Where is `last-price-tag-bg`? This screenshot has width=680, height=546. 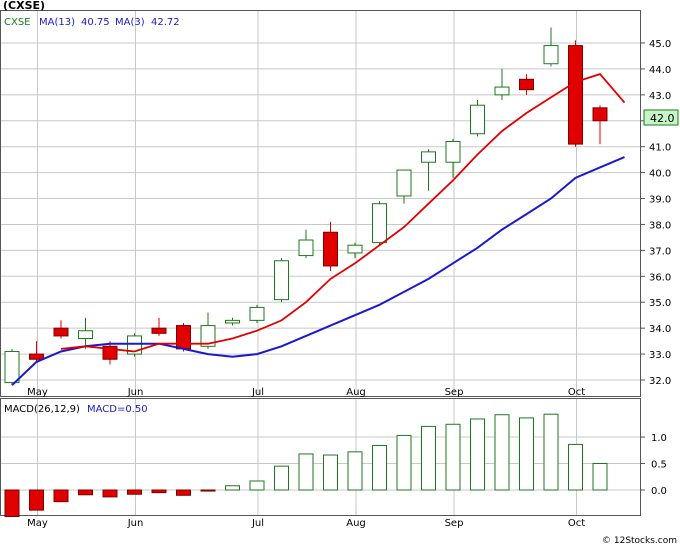 last-price-tag-bg is located at coordinates (661, 117).